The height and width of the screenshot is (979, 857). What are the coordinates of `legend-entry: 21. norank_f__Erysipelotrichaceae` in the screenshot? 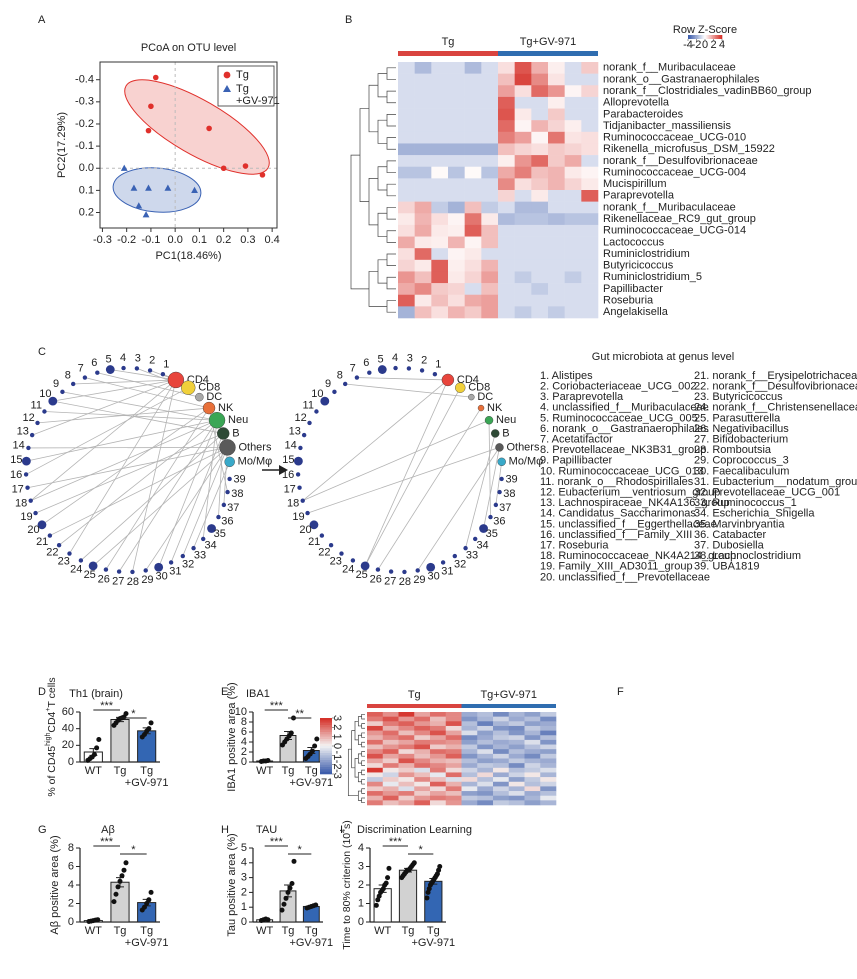 It's located at (775, 376).